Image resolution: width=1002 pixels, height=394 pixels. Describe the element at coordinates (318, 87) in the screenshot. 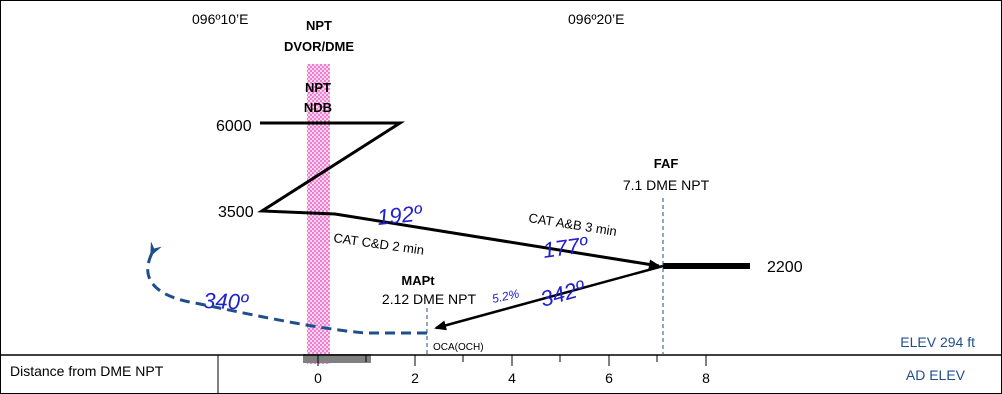

I see `ndb-label-line1: NPT` at that location.